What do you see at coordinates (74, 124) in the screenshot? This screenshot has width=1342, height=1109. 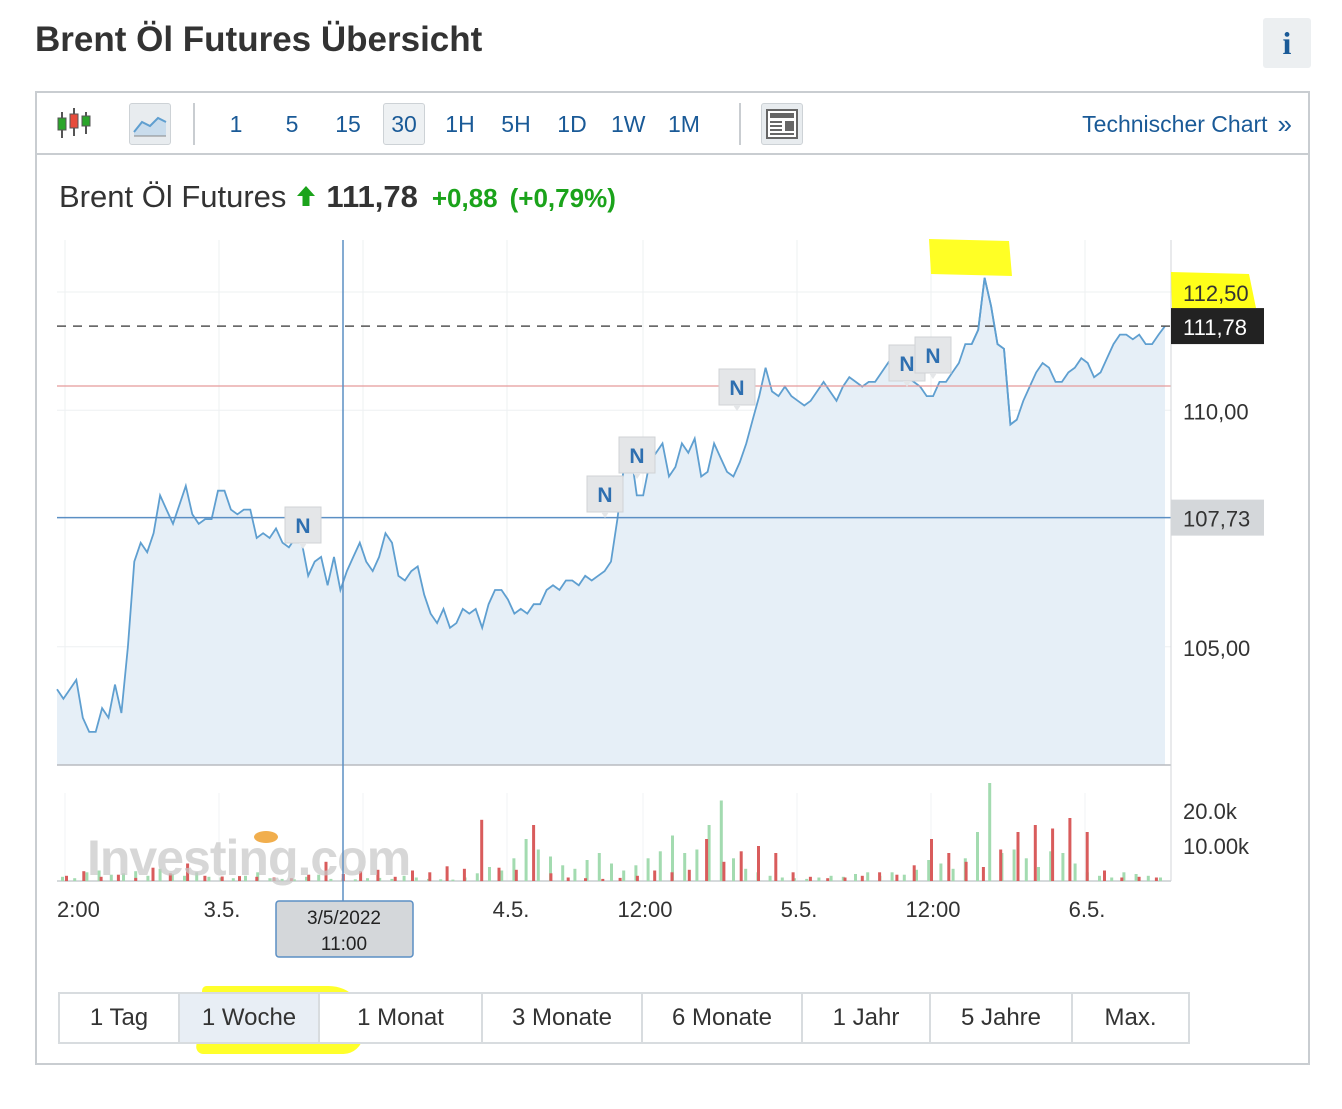 I see `candlestick-icon` at bounding box center [74, 124].